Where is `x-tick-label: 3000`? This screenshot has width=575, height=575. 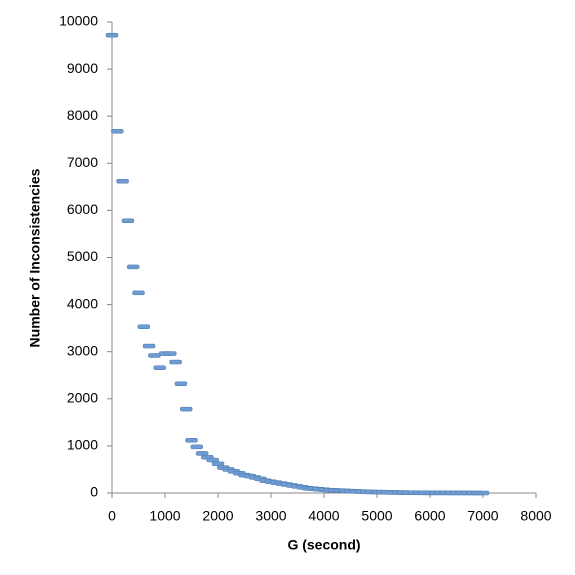
x-tick-label: 3000 is located at coordinates (270, 516).